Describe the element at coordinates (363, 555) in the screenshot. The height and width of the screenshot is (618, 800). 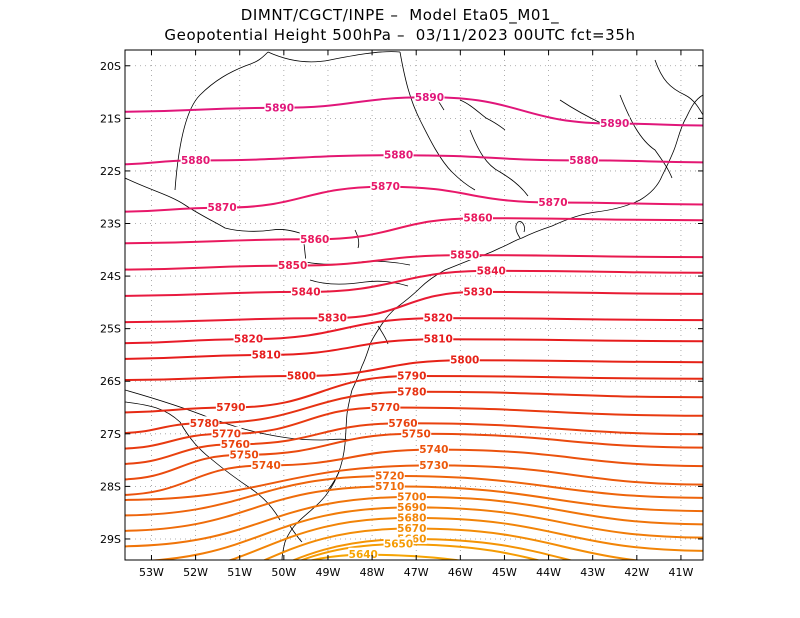
I see `contour-label: 5640` at that location.